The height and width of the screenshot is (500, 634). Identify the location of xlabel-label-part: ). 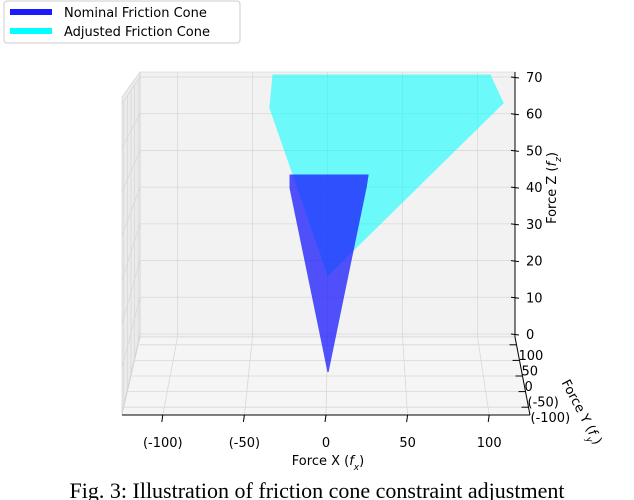
(361, 461).